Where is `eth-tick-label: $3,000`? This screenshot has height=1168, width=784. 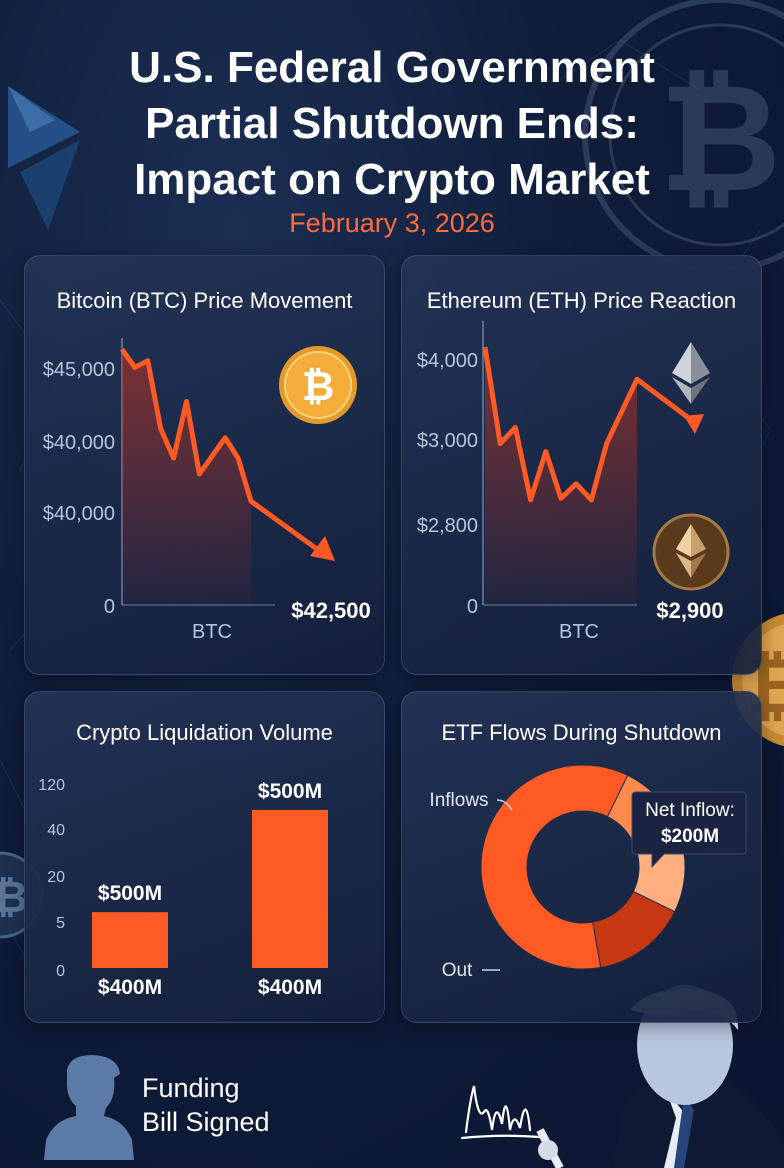
eth-tick-label: $3,000 is located at coordinates (447, 441).